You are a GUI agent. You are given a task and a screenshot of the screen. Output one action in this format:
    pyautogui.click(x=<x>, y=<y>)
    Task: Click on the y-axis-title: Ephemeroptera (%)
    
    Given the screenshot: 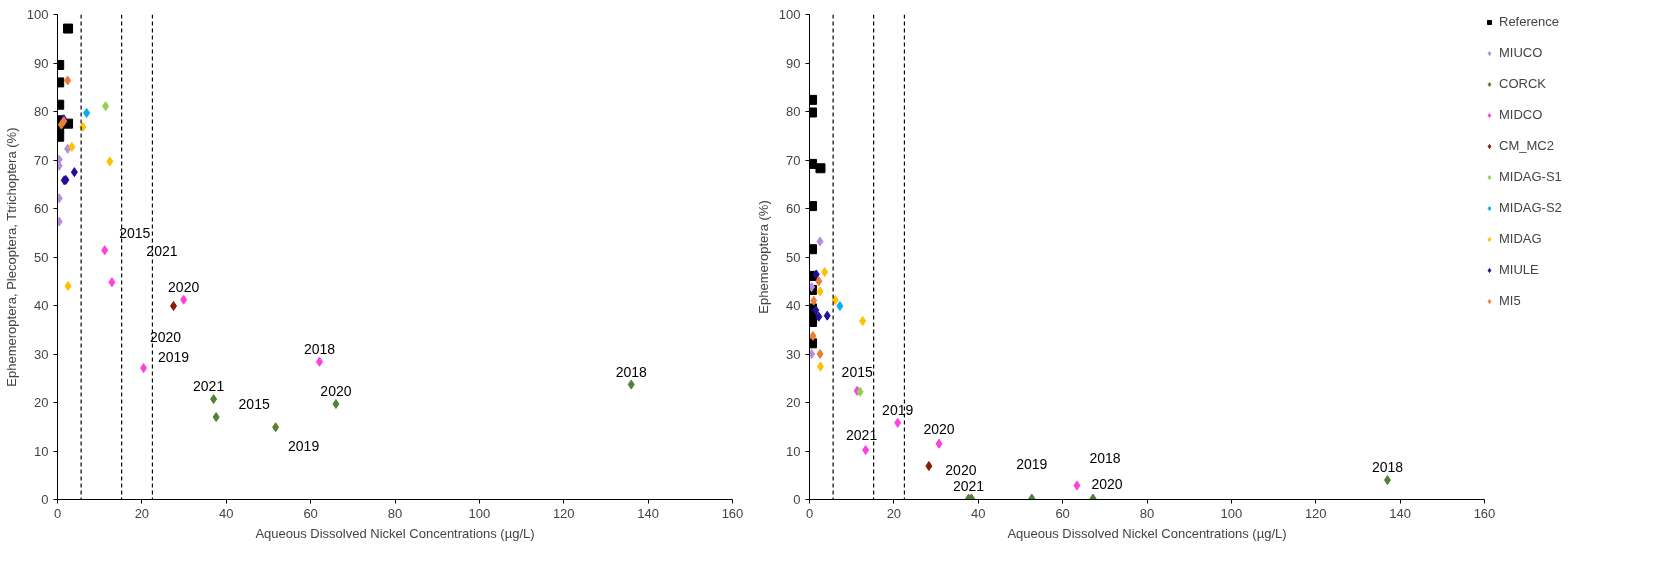 What is the action you would take?
    pyautogui.click(x=763, y=257)
    